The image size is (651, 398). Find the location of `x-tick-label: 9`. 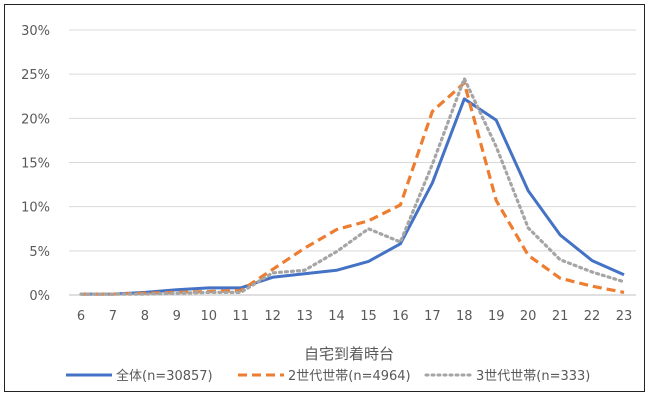

x-tick-label: 9 is located at coordinates (177, 316).